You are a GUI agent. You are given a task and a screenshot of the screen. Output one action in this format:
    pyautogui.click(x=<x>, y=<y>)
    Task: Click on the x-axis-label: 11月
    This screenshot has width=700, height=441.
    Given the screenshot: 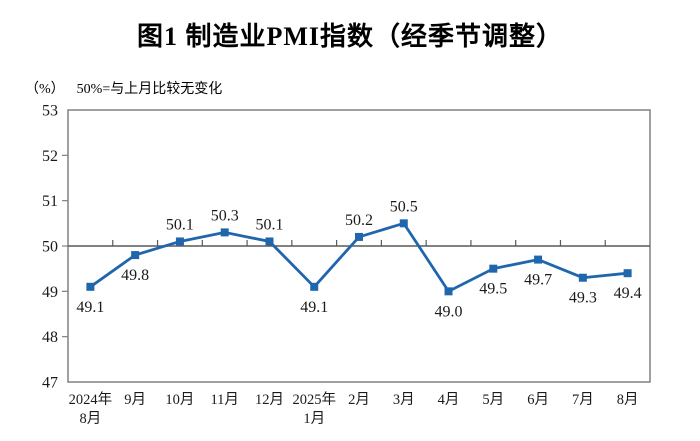 What is the action you would take?
    pyautogui.click(x=224, y=400)
    